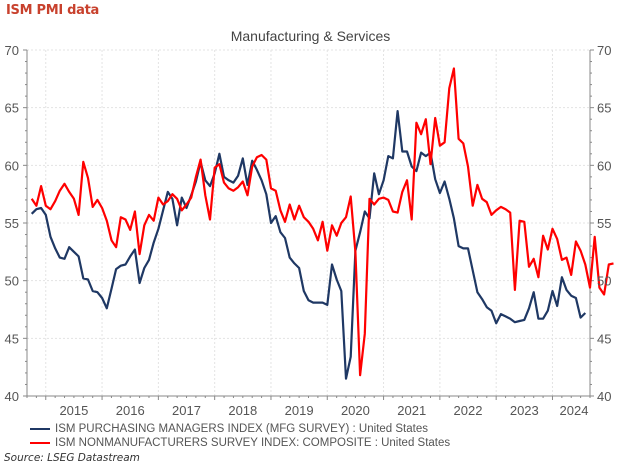 The height and width of the screenshot is (471, 621). I want to click on y-tick-label-left: 45, so click(12, 338).